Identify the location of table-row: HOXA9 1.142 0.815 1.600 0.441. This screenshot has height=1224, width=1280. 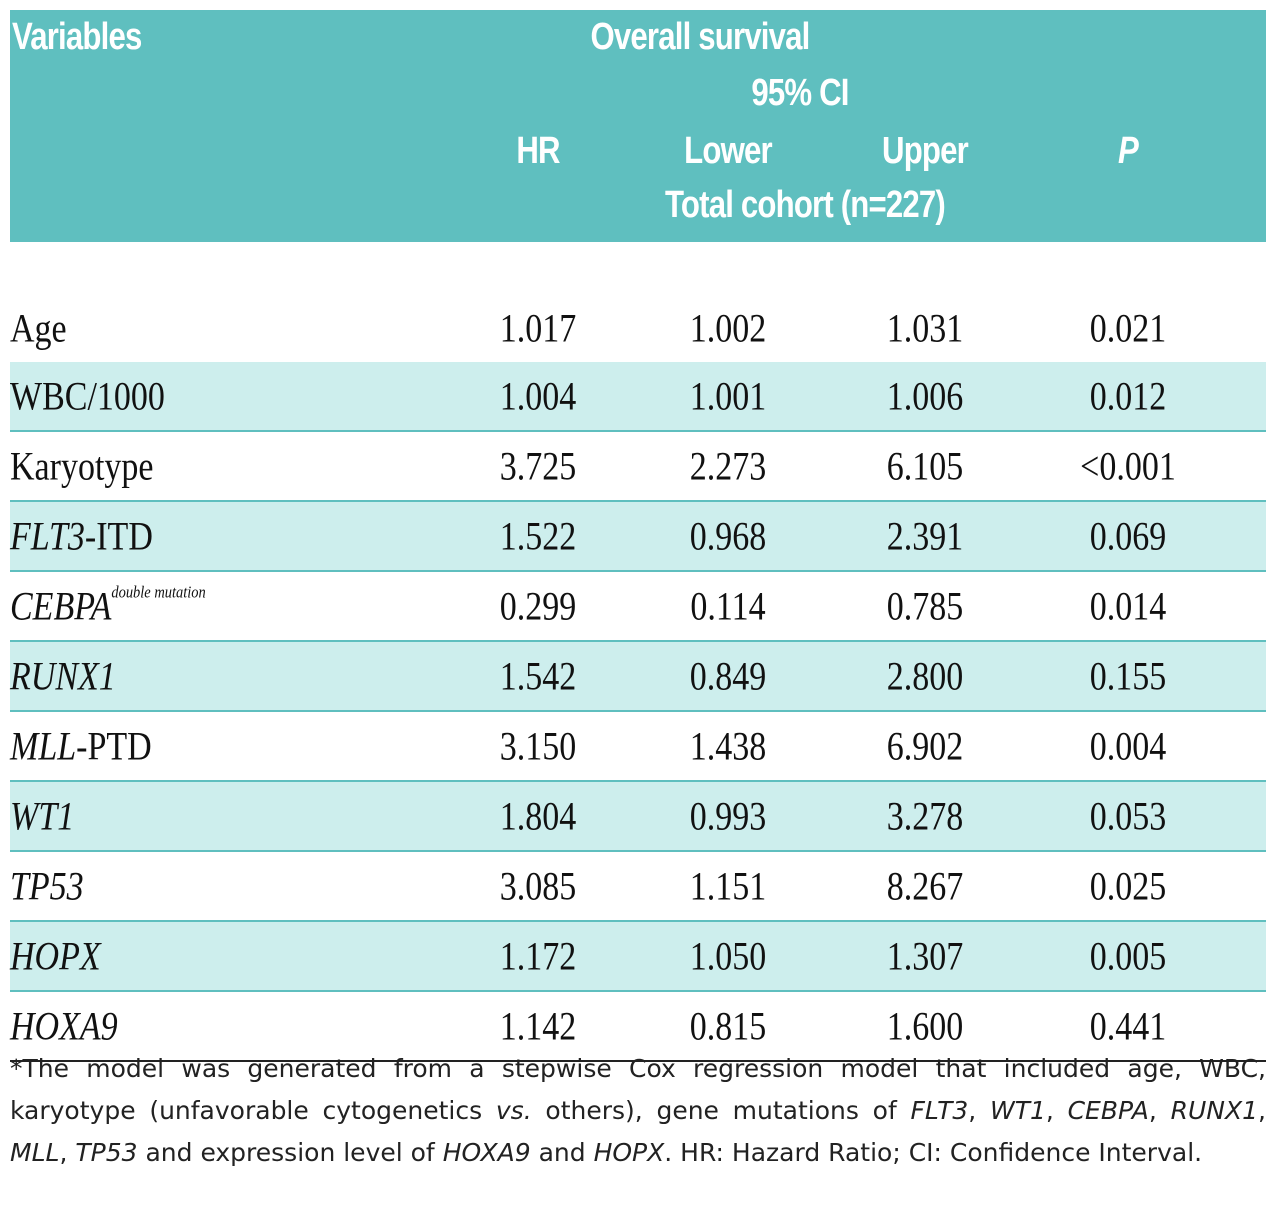
(638, 1027).